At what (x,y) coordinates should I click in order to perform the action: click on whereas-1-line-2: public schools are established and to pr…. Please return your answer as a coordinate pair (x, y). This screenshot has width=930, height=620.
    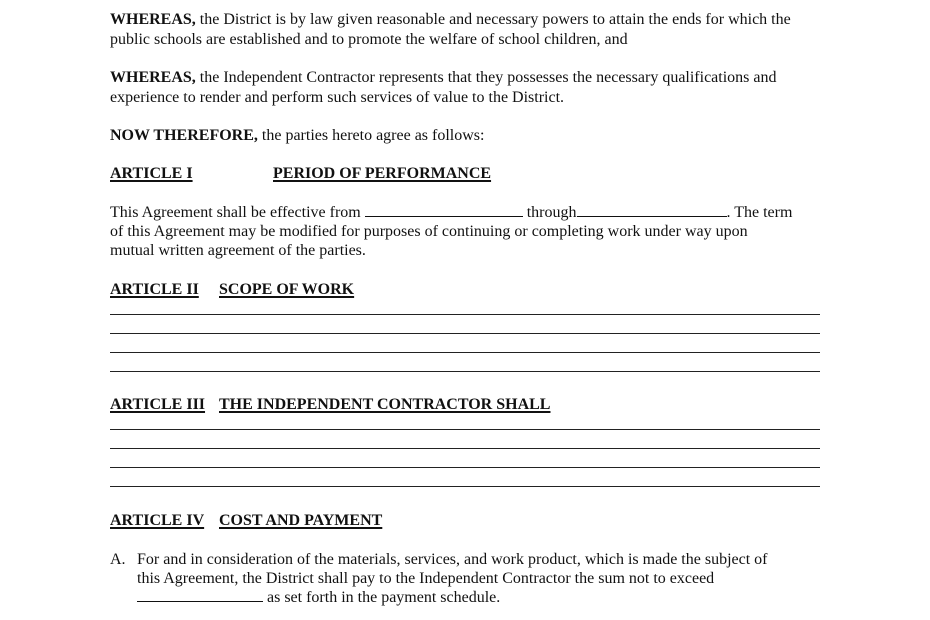
    Looking at the image, I should click on (369, 39).